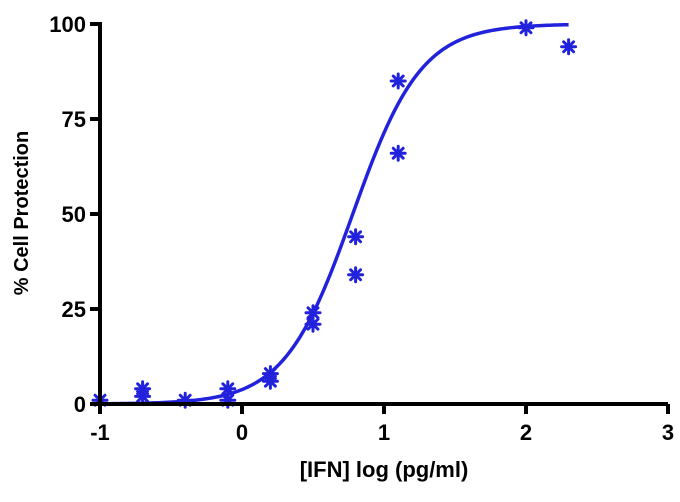  Describe the element at coordinates (668, 432) in the screenshot. I see `x-tick-label: 3` at that location.